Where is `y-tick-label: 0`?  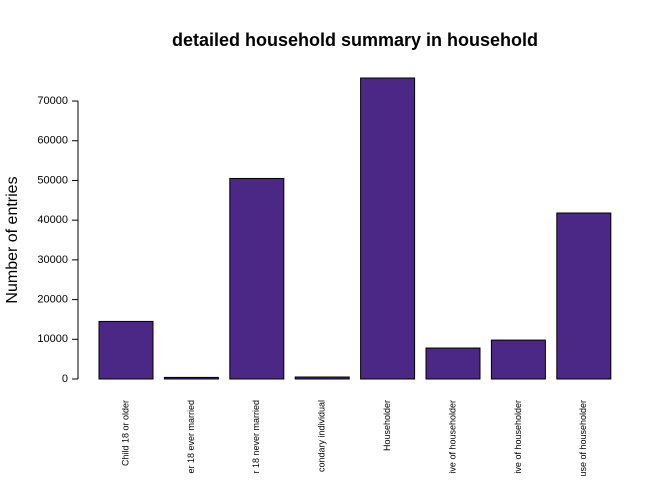
y-tick-label: 0 is located at coordinates (65, 379).